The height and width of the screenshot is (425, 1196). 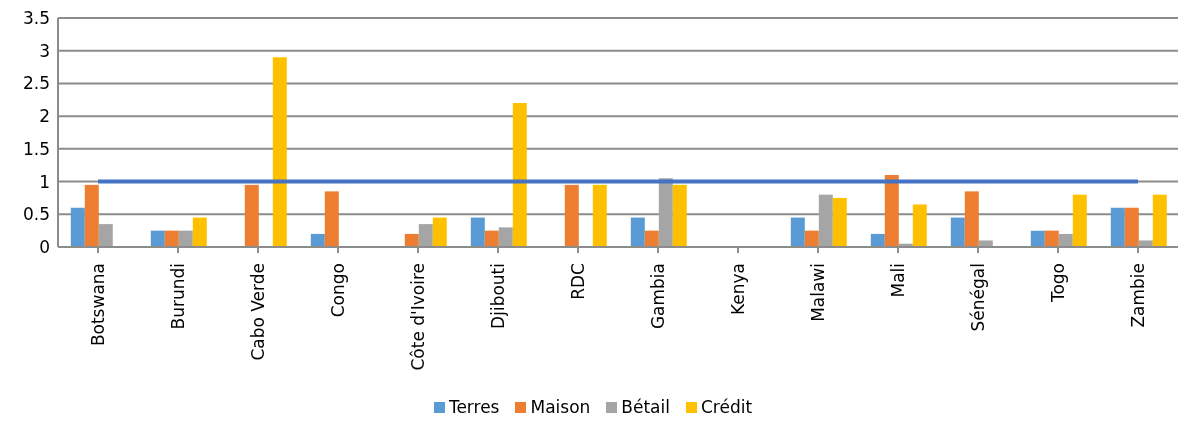 I want to click on x-tick-label: Zambie, so click(x=1138, y=295).